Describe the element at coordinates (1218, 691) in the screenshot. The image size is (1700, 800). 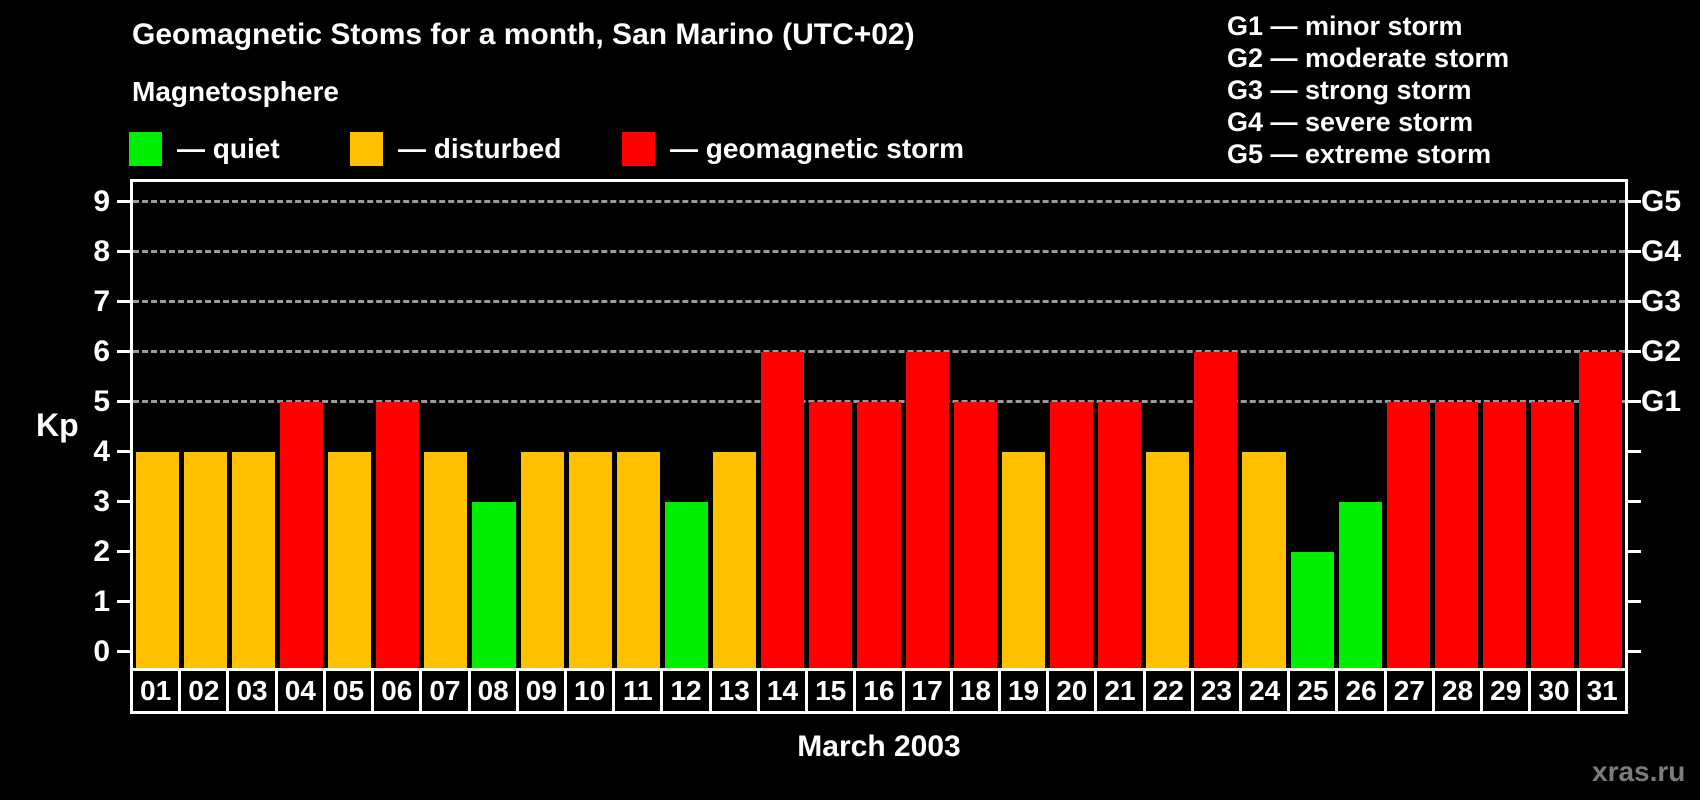
I see `day-cell-23: 23` at that location.